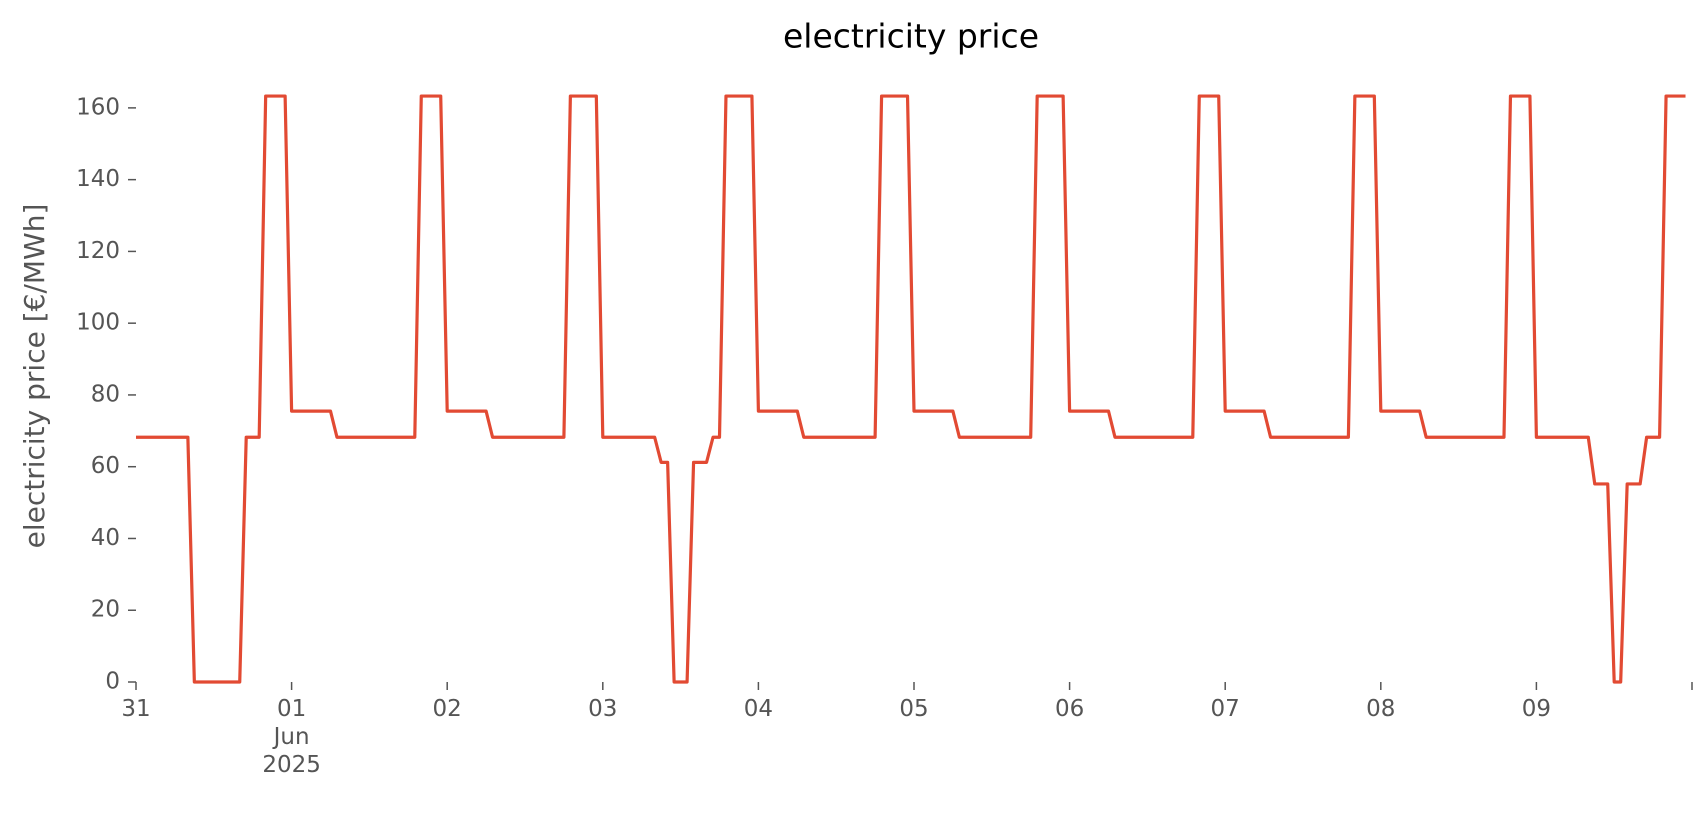 Image resolution: width=1706 pixels, height=815 pixels. Describe the element at coordinates (1069, 709) in the screenshot. I see `x-tick-label: 06` at that location.